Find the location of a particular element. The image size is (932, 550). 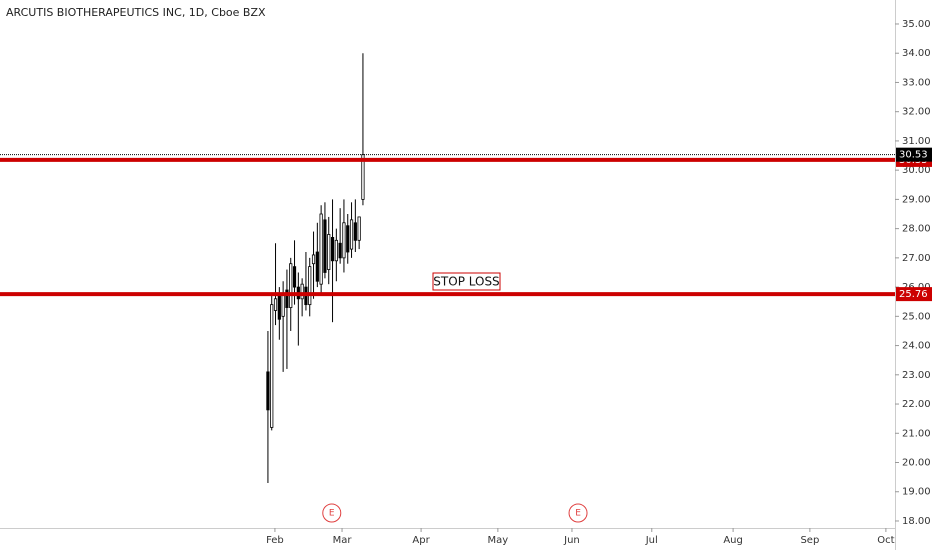

y-tick-label: 30.00 is located at coordinates (916, 170).